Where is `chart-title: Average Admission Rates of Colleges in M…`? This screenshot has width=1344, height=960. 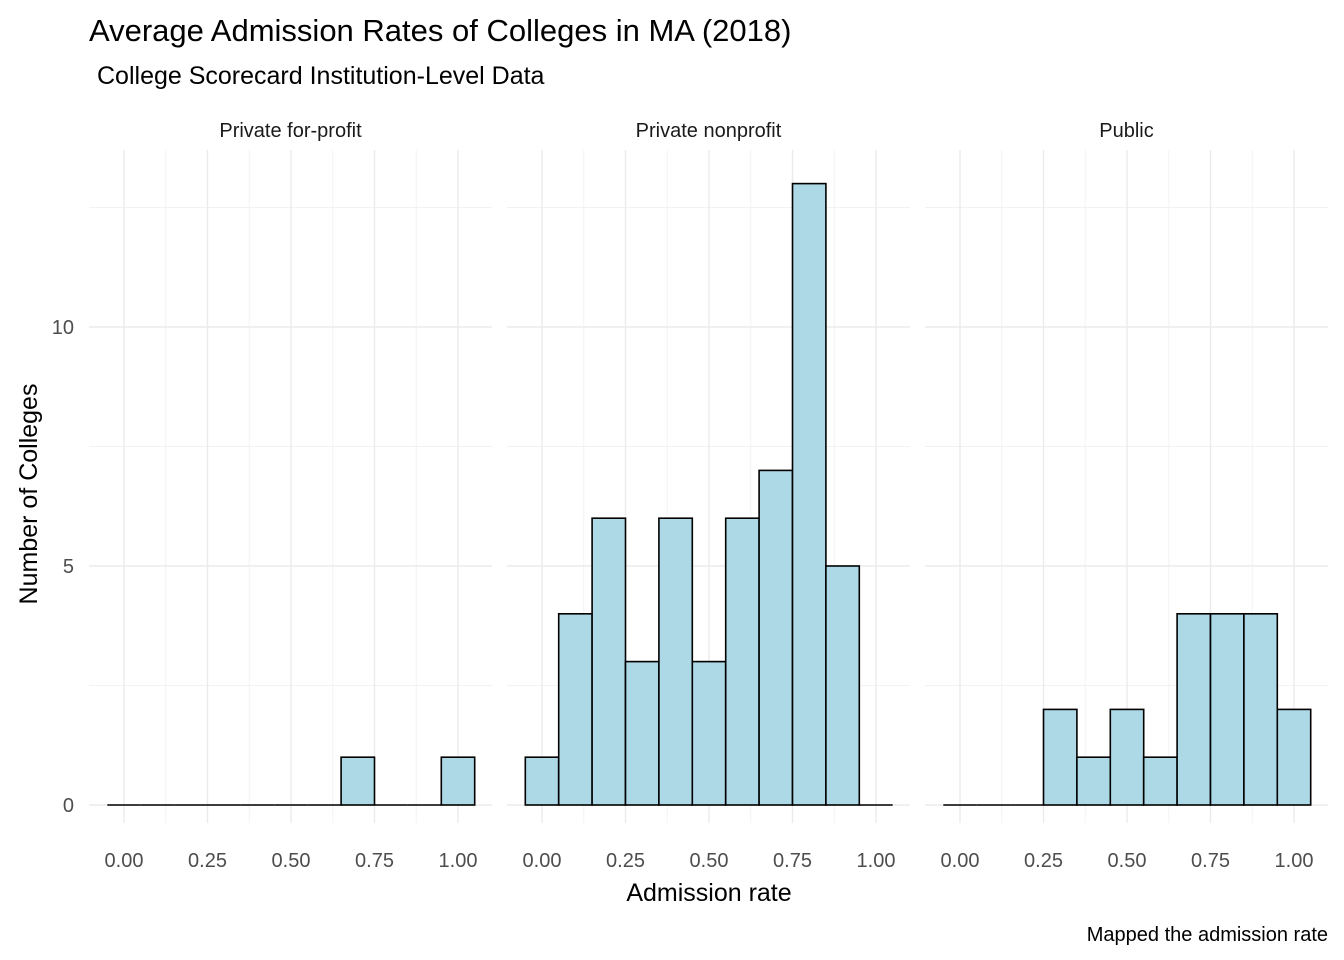 chart-title: Average Admission Rates of Colleges in M… is located at coordinates (440, 30).